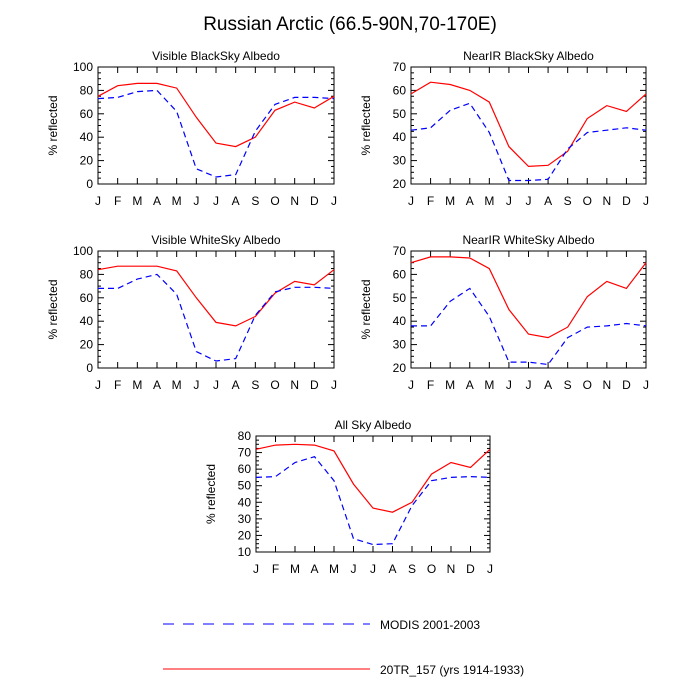  Describe the element at coordinates (216, 240) in the screenshot. I see `panel-title: Visible WhiteSky Albedo` at that location.